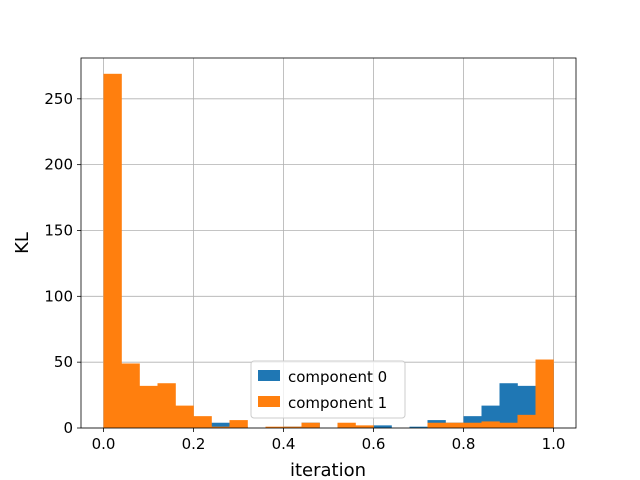 Image resolution: width=640 pixels, height=480 pixels. I want to click on y-tick-label: 200, so click(58, 165).